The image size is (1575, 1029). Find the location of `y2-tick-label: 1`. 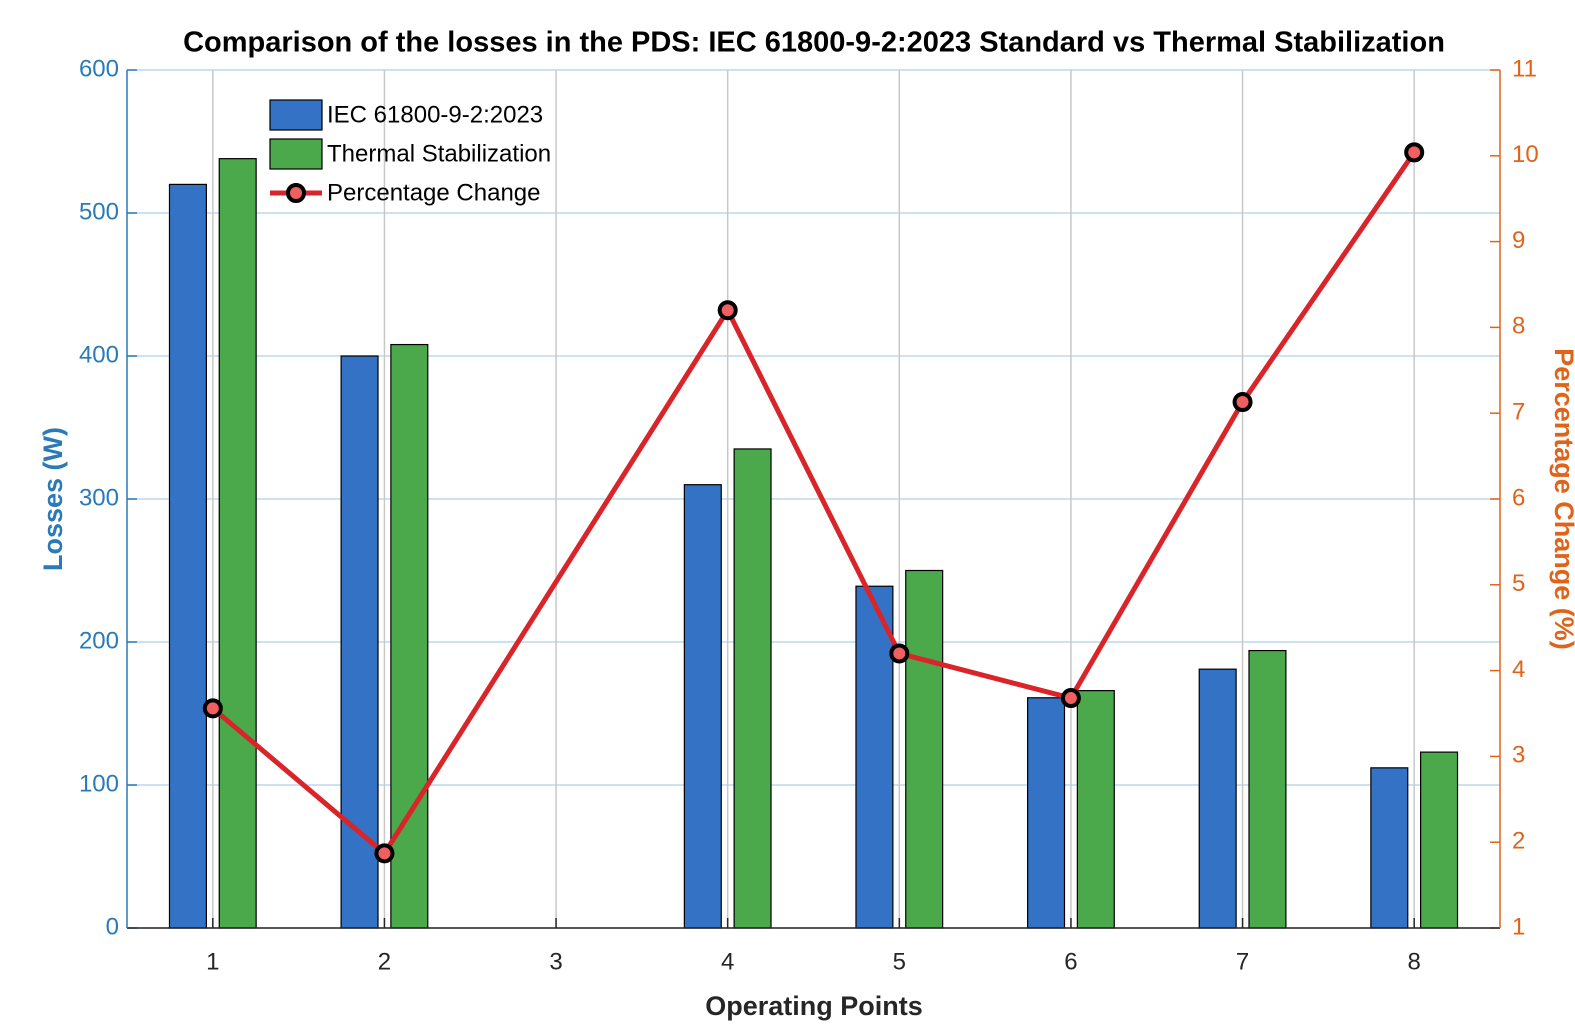

y2-tick-label: 1 is located at coordinates (1518, 926).